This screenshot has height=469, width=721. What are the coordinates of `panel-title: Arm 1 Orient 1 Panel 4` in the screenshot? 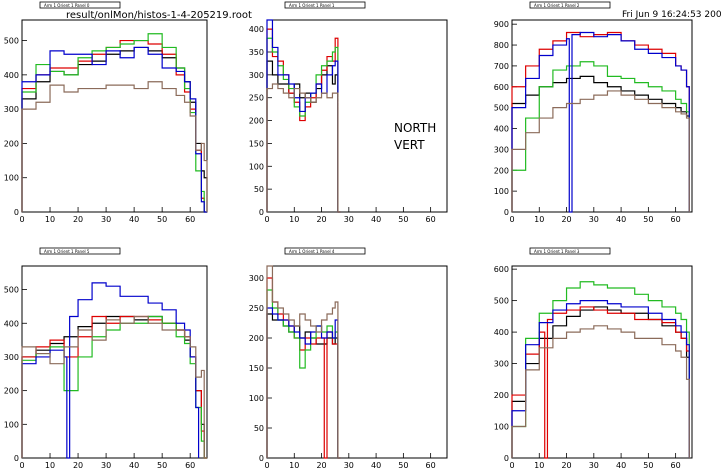 It's located at (312, 251).